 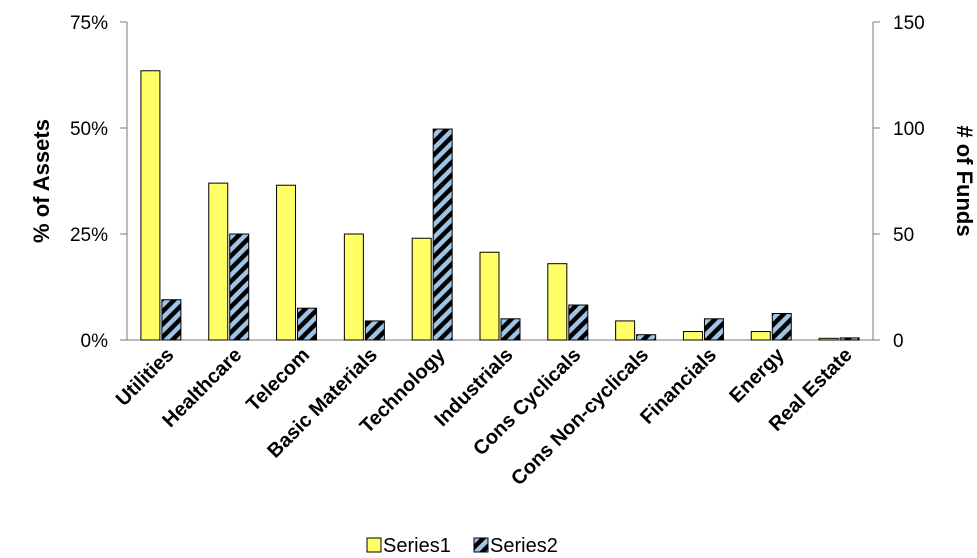 I want to click on bar-series1-utilities, so click(x=150, y=205).